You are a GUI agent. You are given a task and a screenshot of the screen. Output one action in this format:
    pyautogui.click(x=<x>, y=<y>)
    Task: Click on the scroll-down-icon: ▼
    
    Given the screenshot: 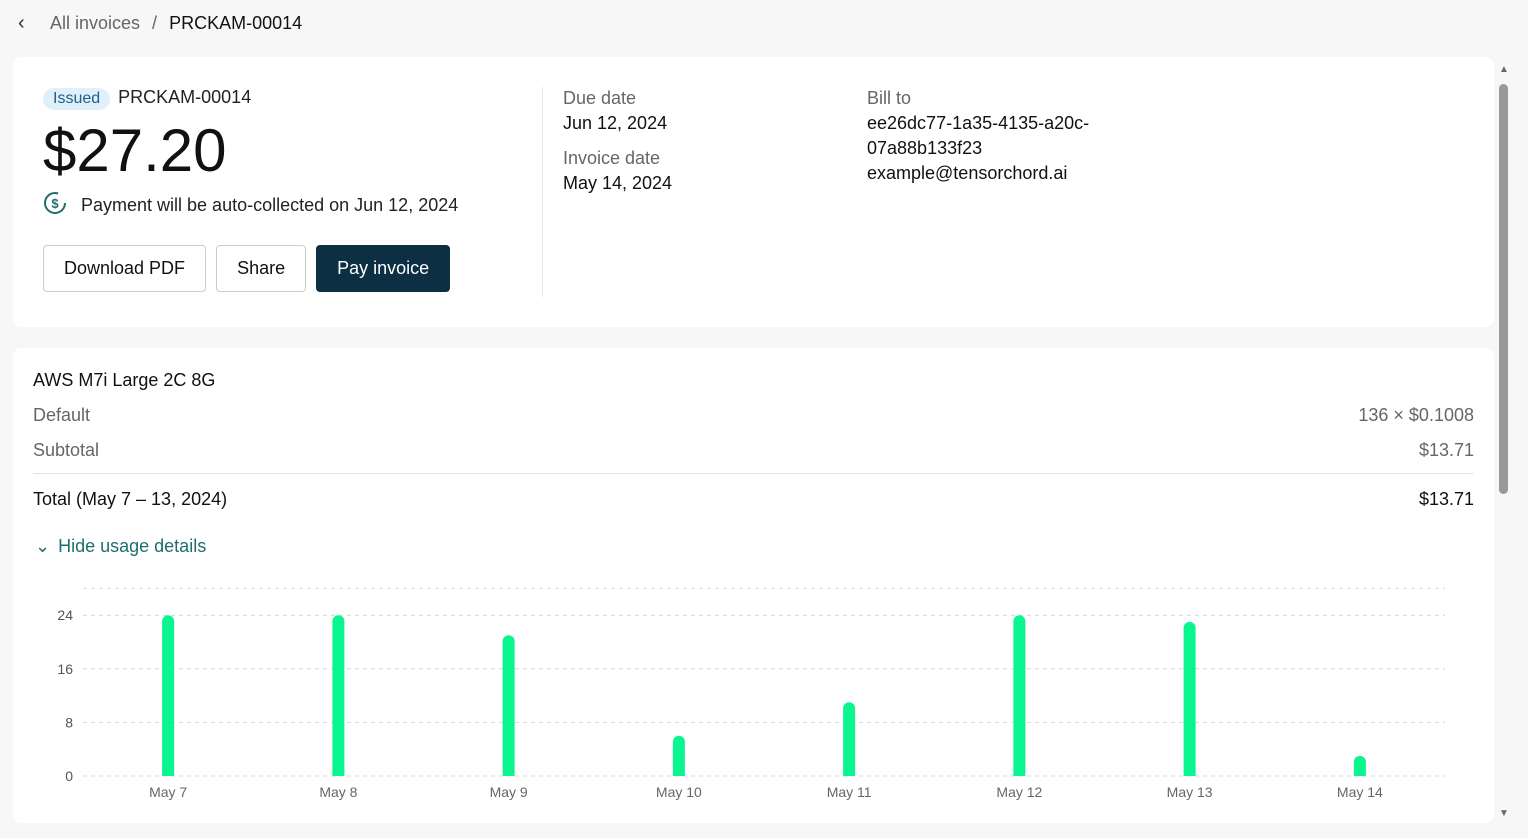 What is the action you would take?
    pyautogui.click(x=1504, y=813)
    